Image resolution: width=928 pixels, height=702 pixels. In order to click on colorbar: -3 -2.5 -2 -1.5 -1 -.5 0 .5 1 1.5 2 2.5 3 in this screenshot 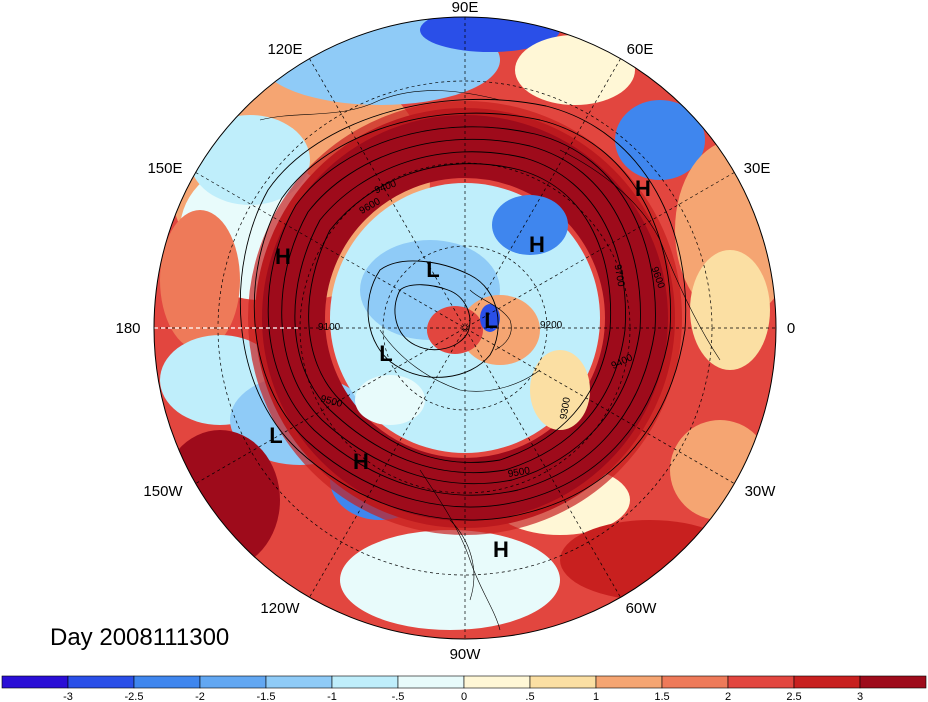, I will do `click(464, 688)`.